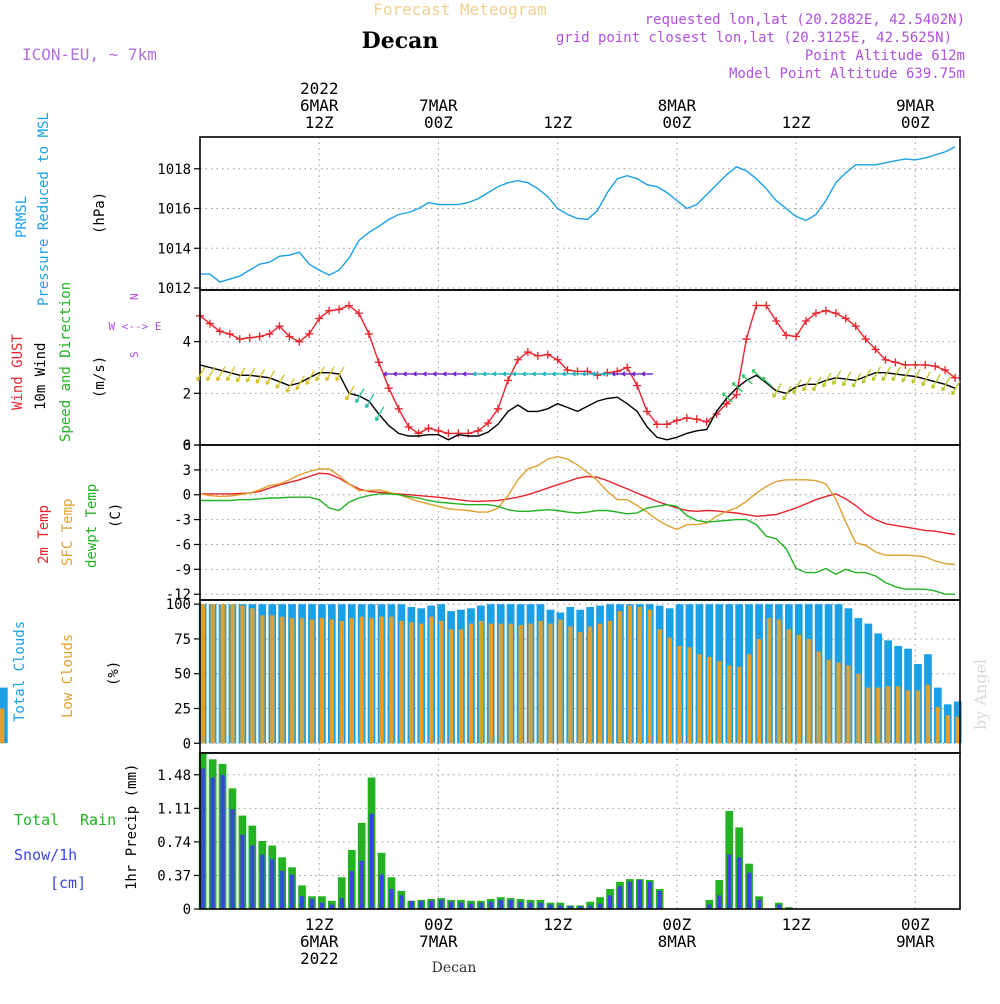 This screenshot has height=1004, width=1000. Describe the element at coordinates (174, 876) in the screenshot. I see `precip-ytick-label: 0.37` at that location.